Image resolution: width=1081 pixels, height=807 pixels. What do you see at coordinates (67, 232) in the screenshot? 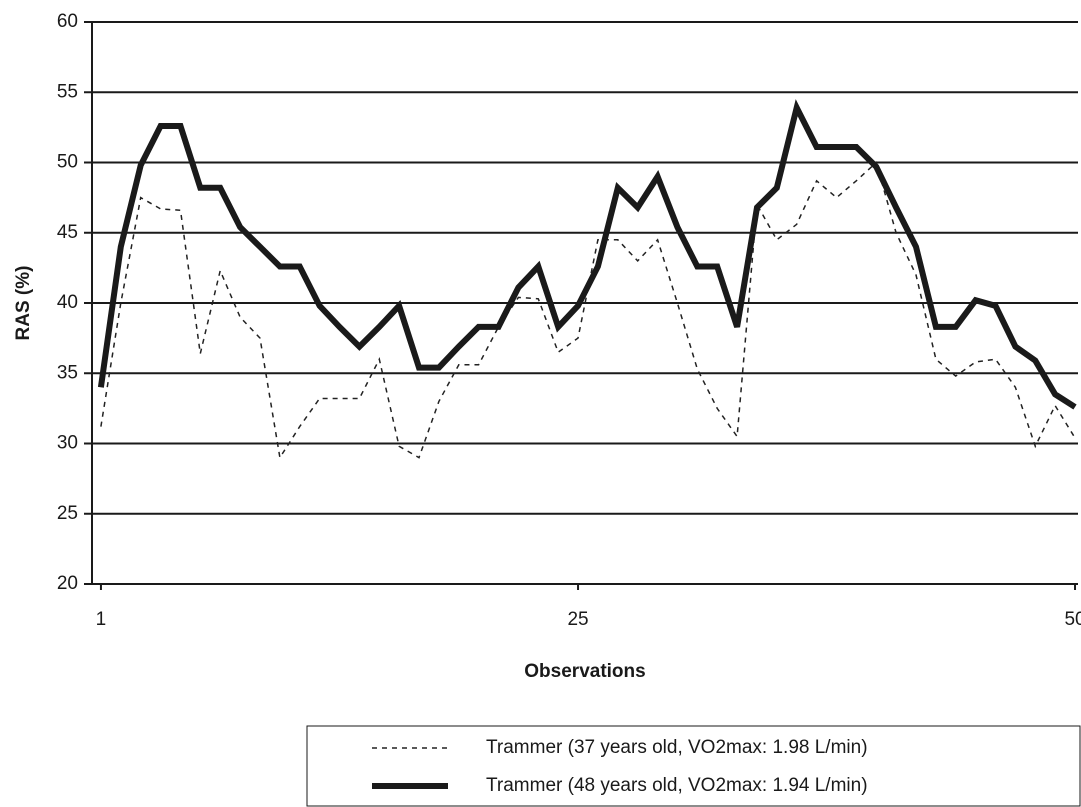
I see `y-tick-label: 45` at bounding box center [67, 232].